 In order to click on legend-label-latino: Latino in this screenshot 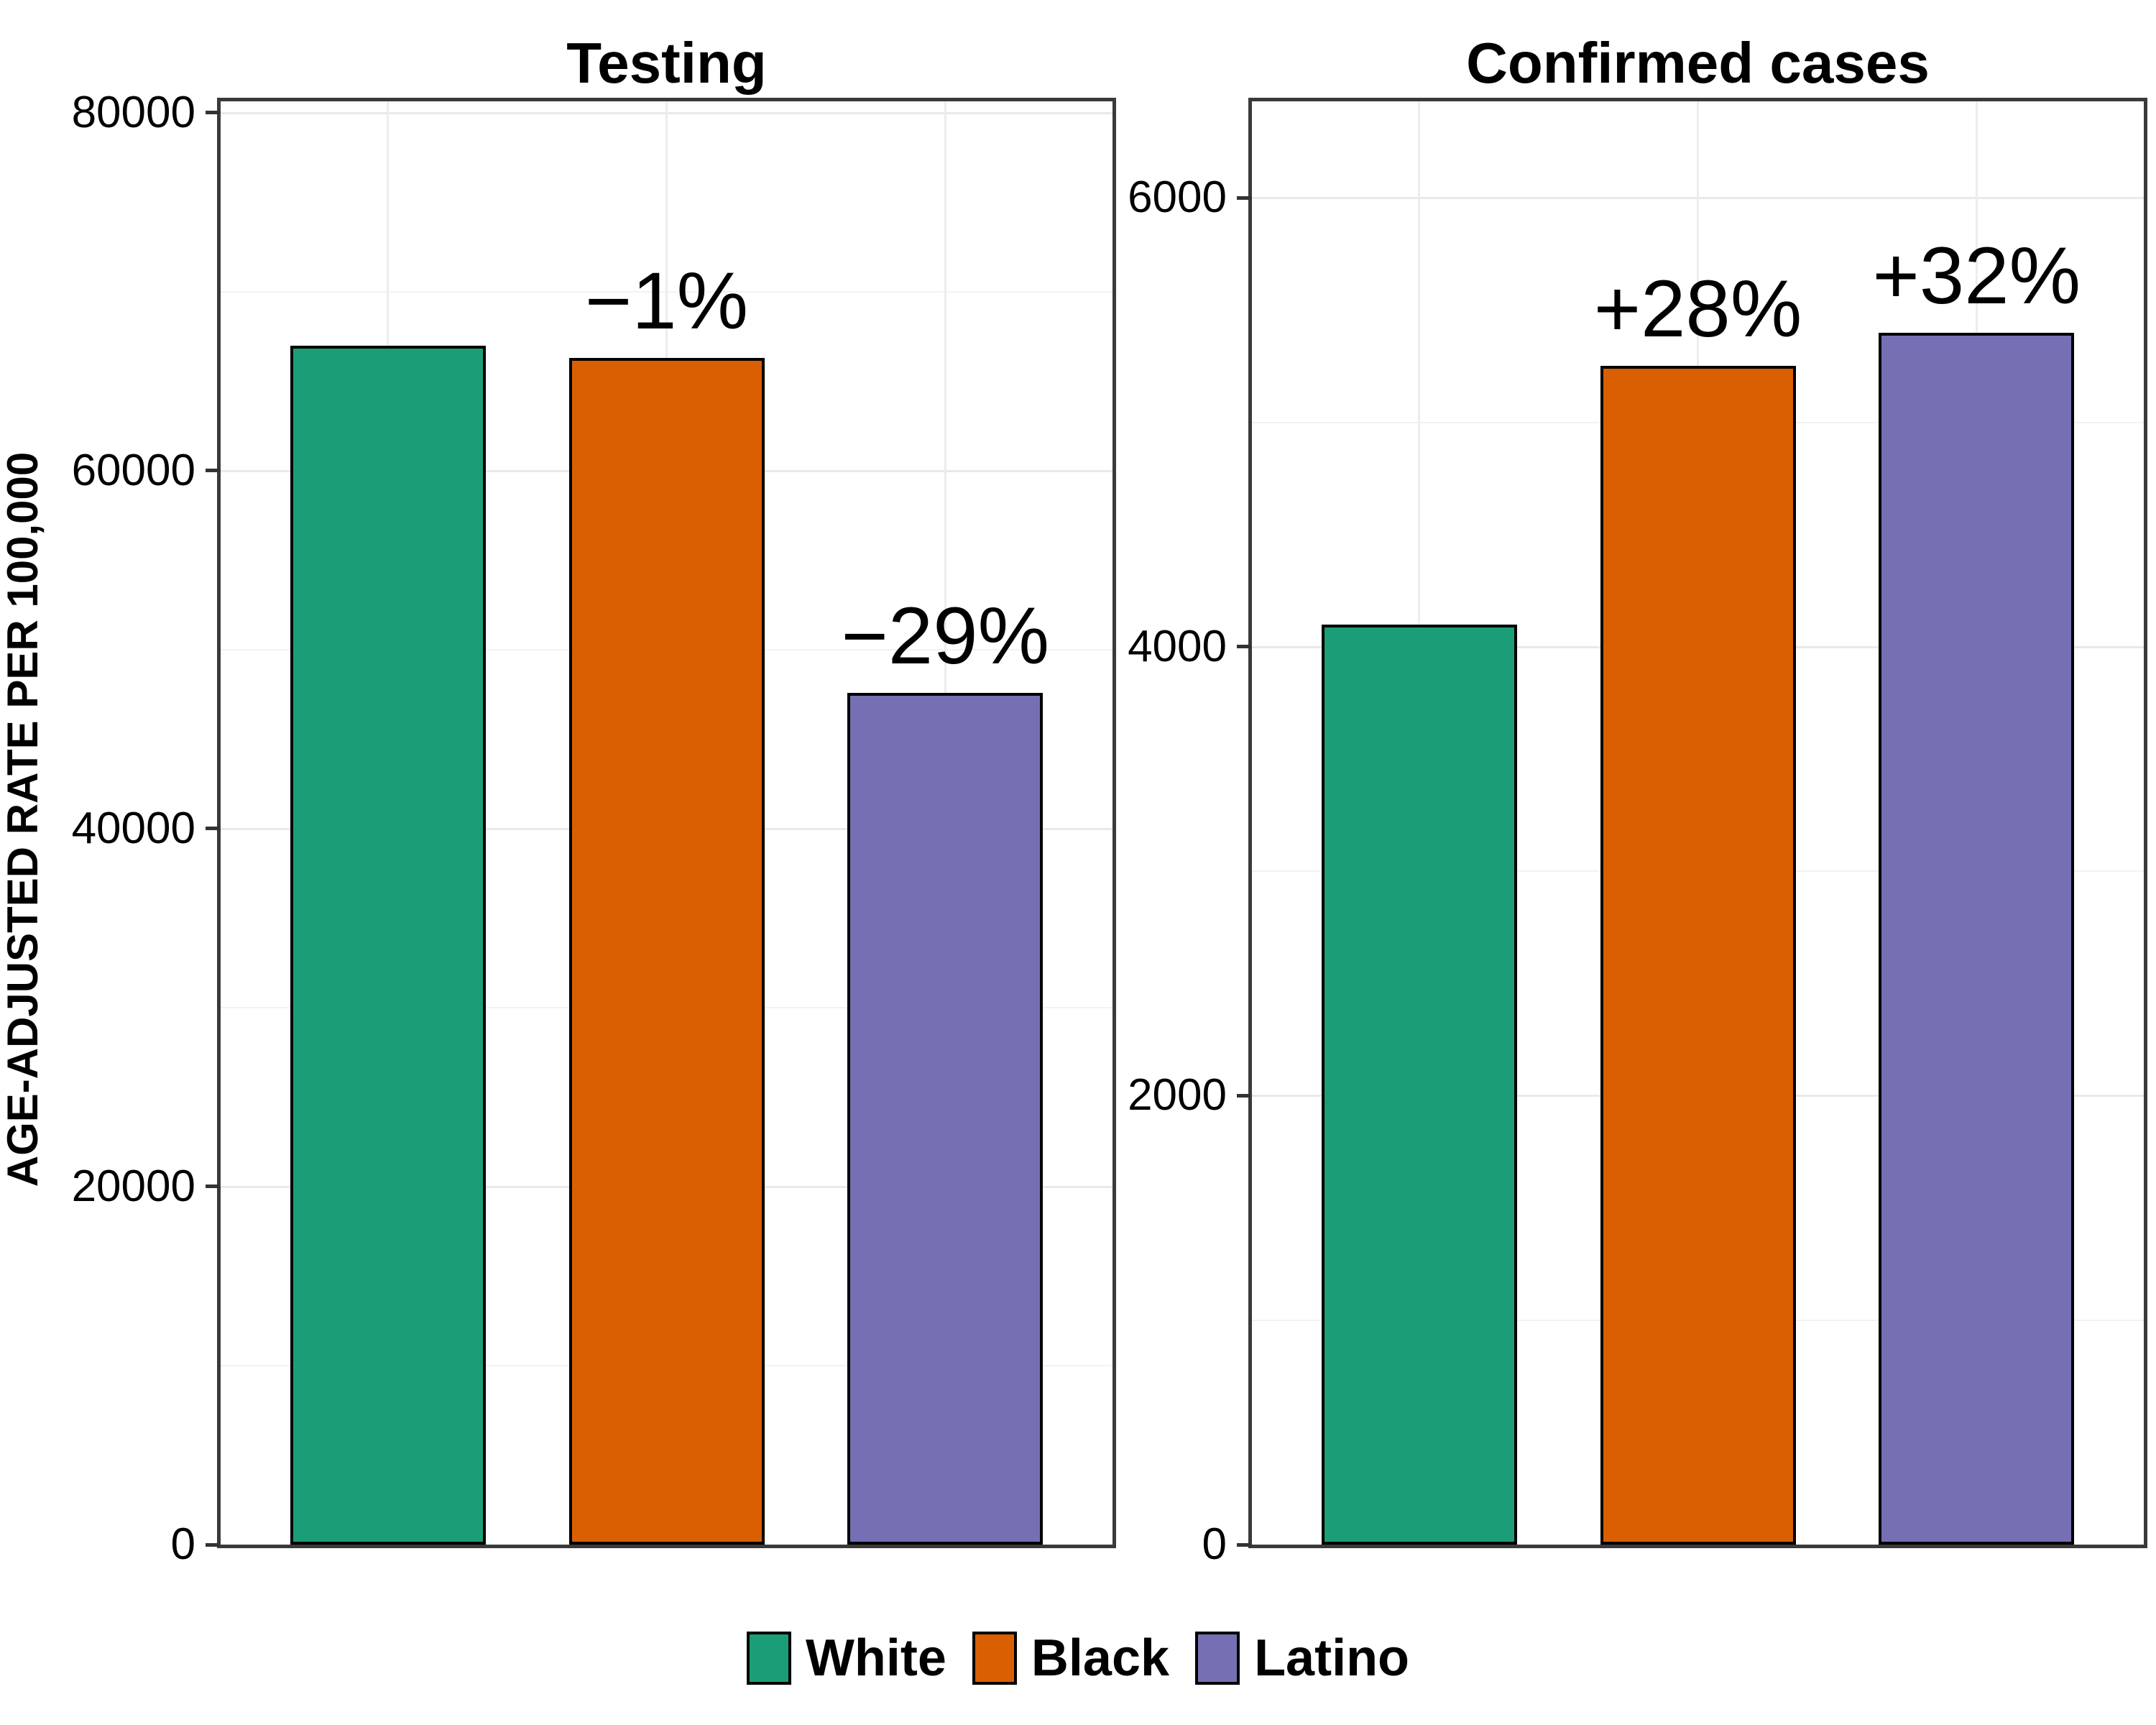, I will do `click(1332, 1658)`.